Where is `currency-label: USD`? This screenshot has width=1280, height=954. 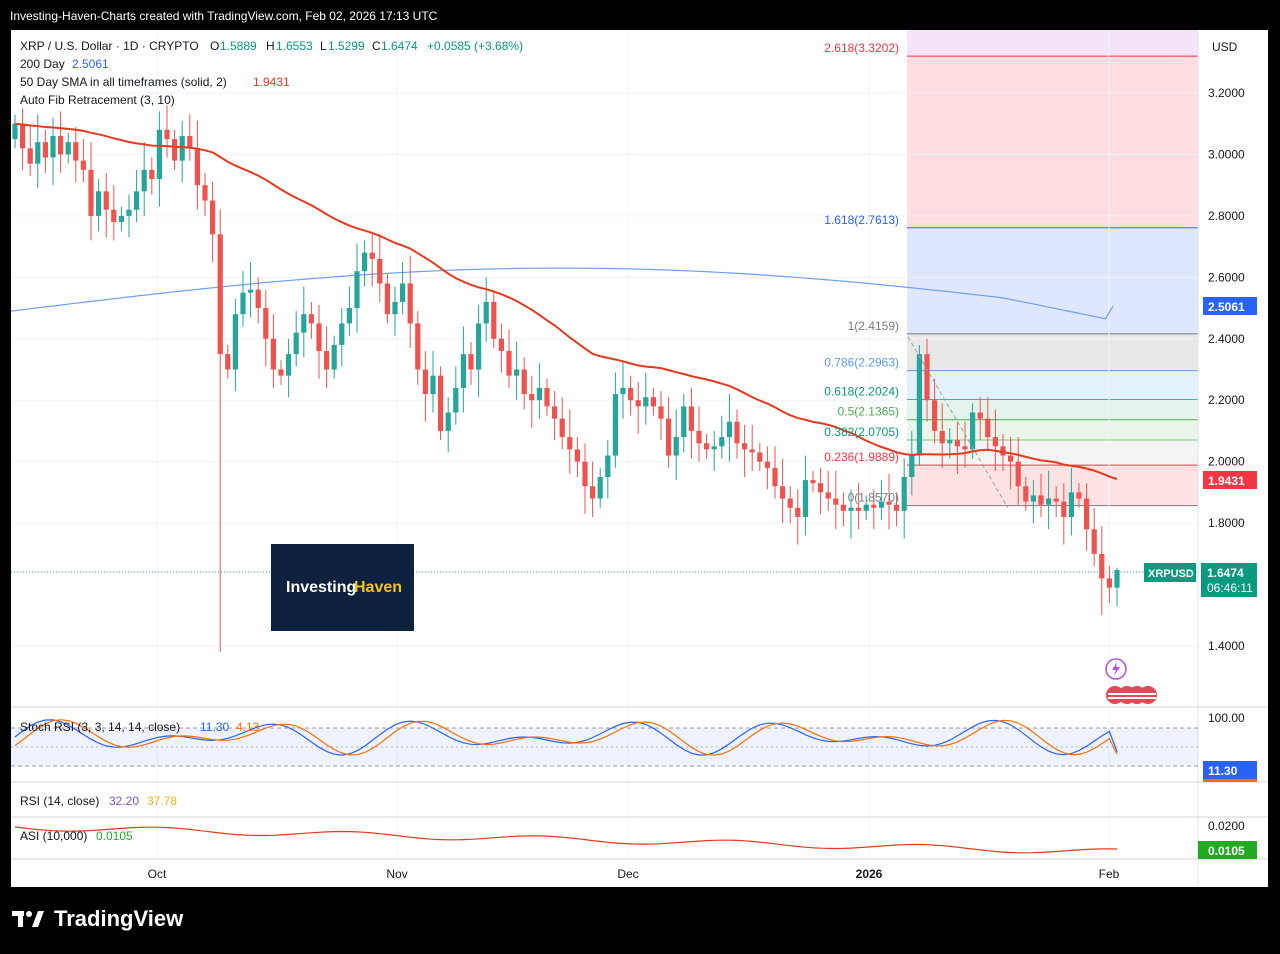
currency-label: USD is located at coordinates (1225, 47).